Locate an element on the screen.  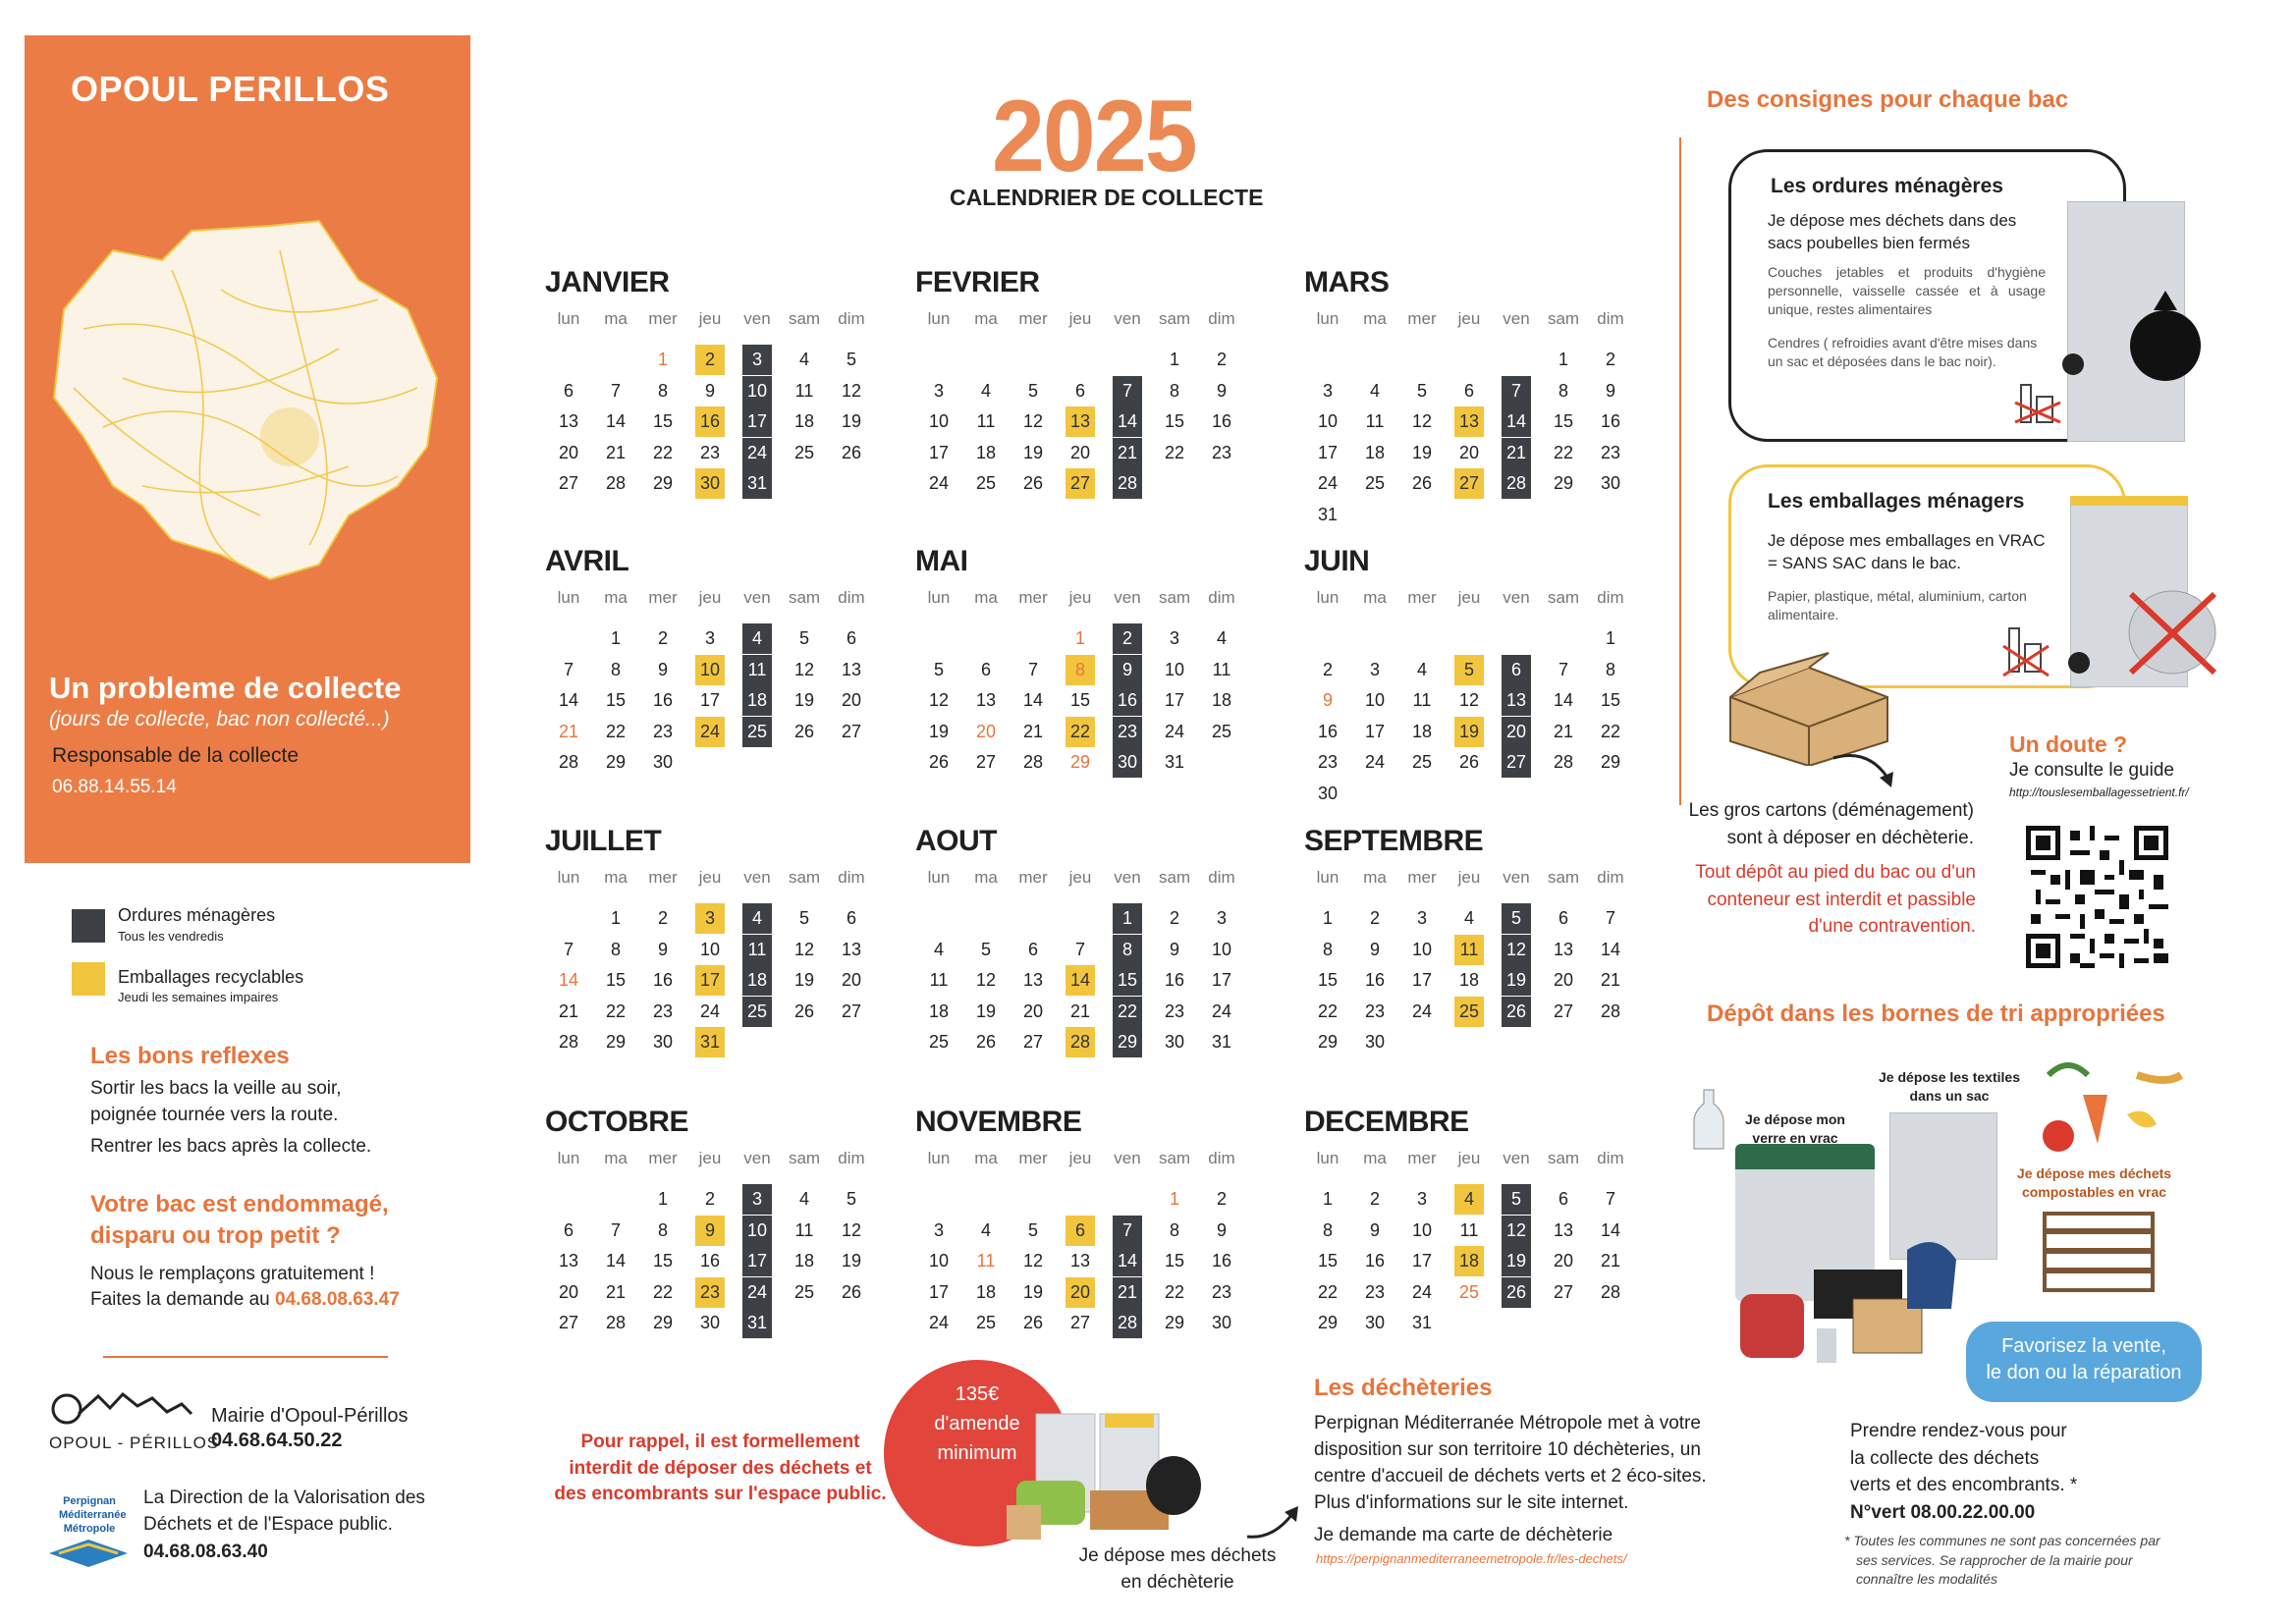
responsable-label: Responsable de la collecte is located at coordinates (175, 755).